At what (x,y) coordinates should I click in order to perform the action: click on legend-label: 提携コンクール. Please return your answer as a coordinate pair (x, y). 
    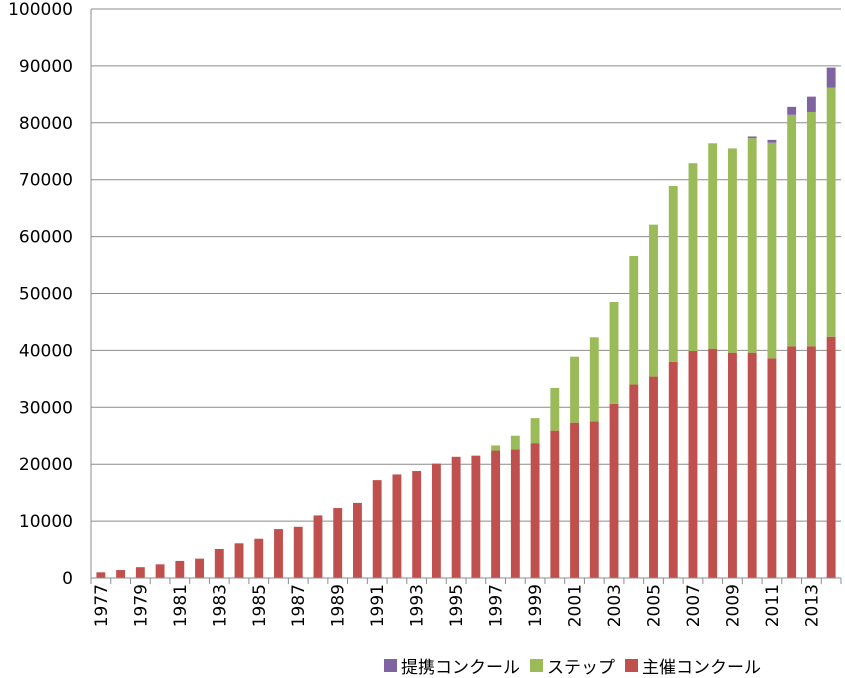
    Looking at the image, I should click on (460, 667).